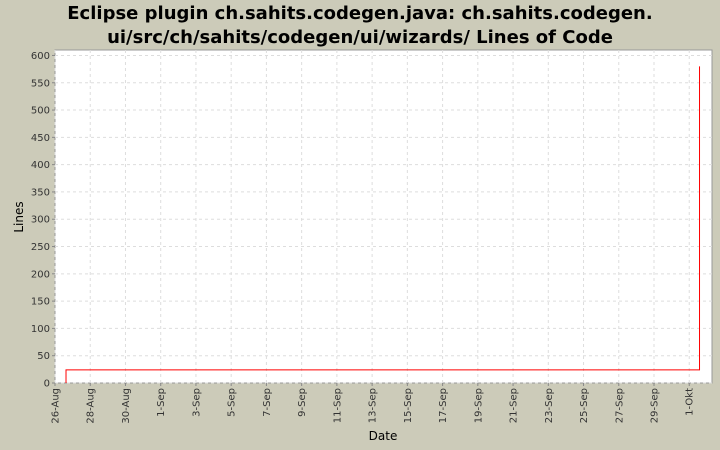  I want to click on x-tick-label: 7-Sep, so click(267, 402).